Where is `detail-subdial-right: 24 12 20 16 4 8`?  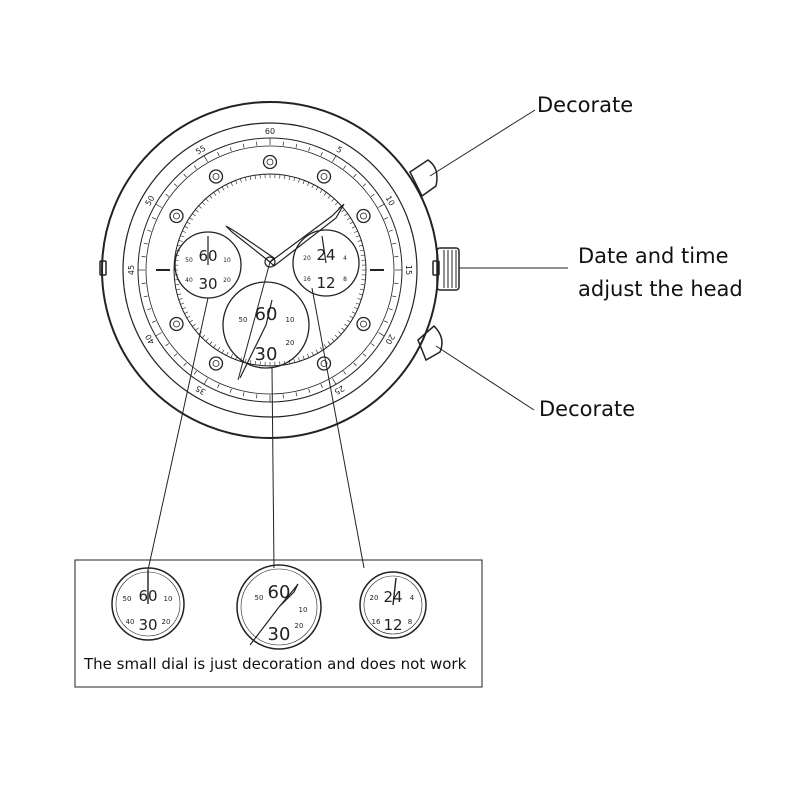 detail-subdial-right: 24 12 20 16 4 8 is located at coordinates (393, 605).